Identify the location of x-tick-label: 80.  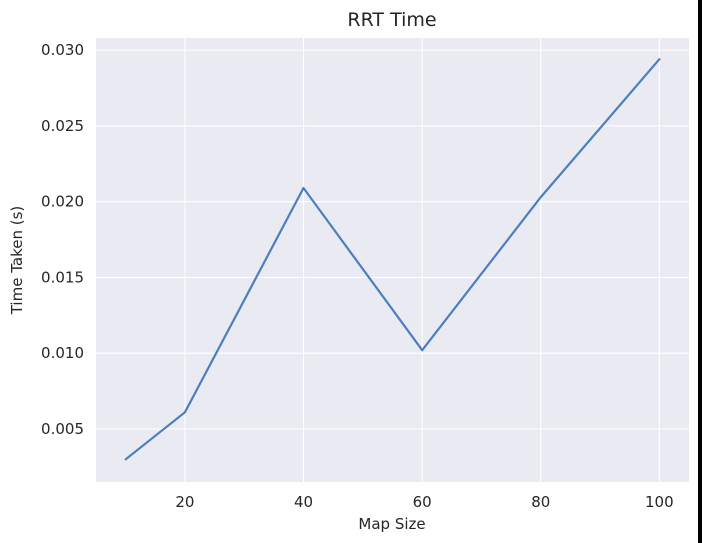
(540, 502).